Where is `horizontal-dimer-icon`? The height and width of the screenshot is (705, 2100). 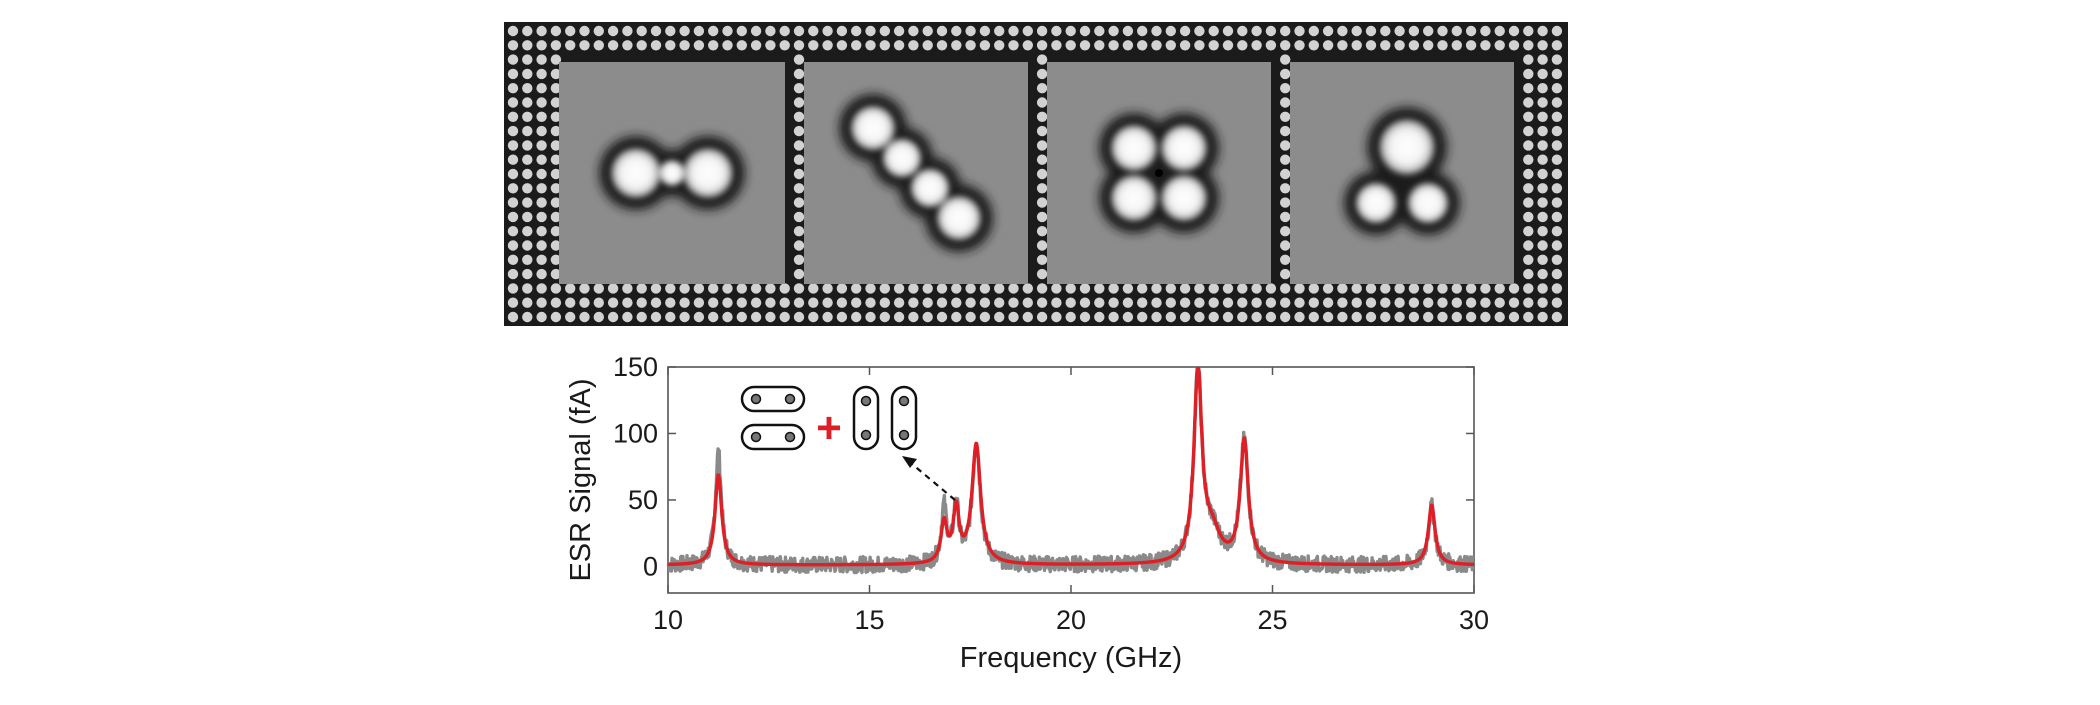 horizontal-dimer-icon is located at coordinates (773, 437).